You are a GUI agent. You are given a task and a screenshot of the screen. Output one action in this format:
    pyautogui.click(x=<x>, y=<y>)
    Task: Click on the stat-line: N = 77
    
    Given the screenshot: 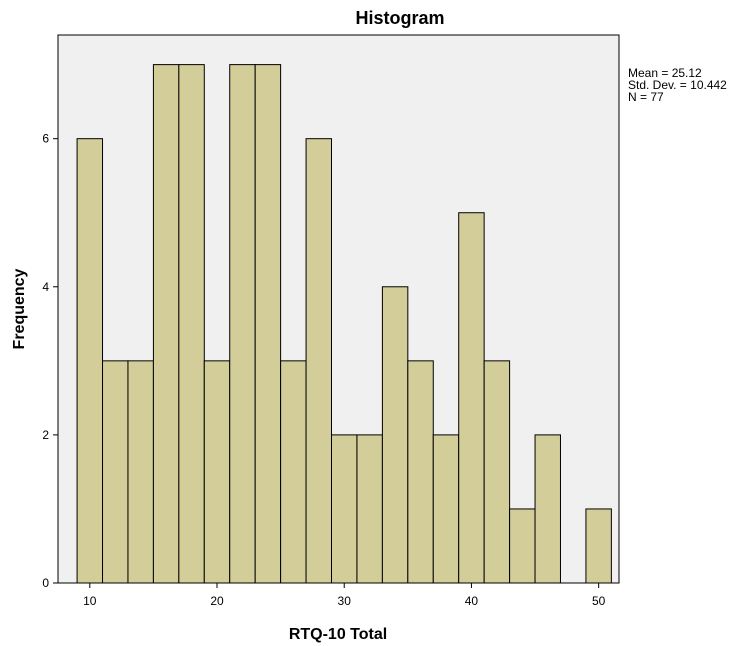 What is the action you would take?
    pyautogui.click(x=646, y=97)
    